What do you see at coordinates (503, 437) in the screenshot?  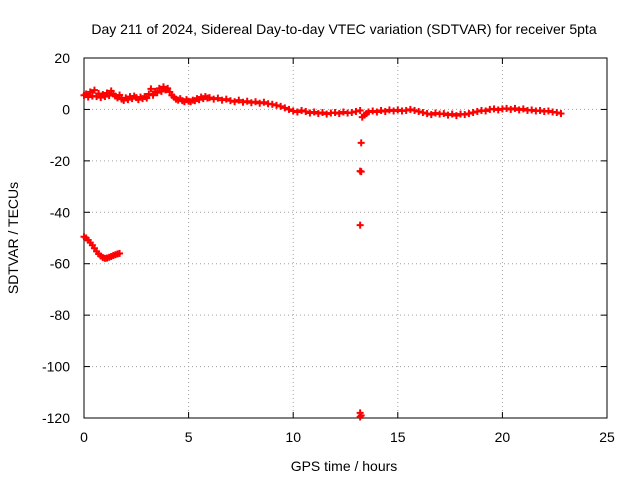 I see `x-tick-label: 20` at bounding box center [503, 437].